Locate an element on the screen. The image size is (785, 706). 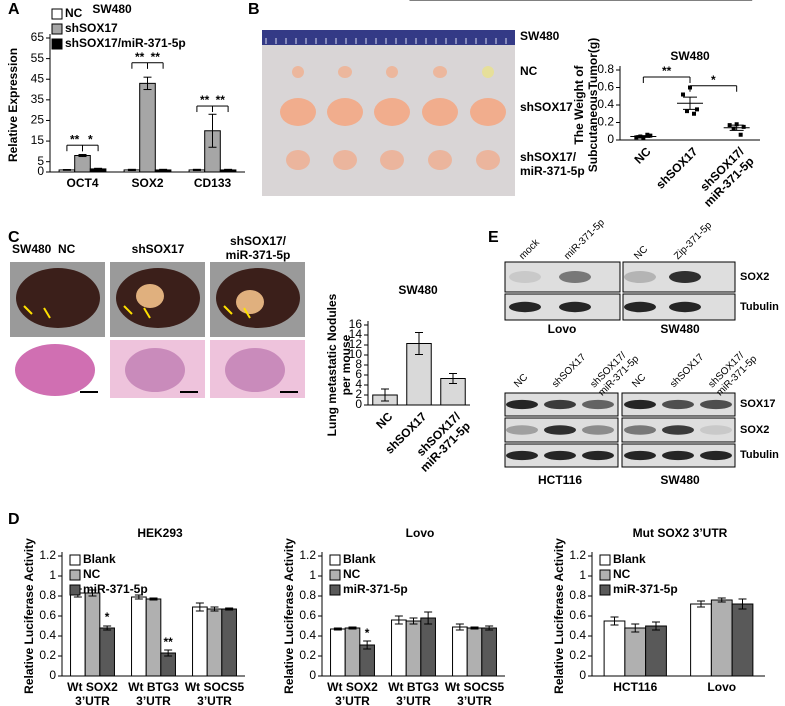
y-tick-label: 0.2 is located at coordinates (605, 122).